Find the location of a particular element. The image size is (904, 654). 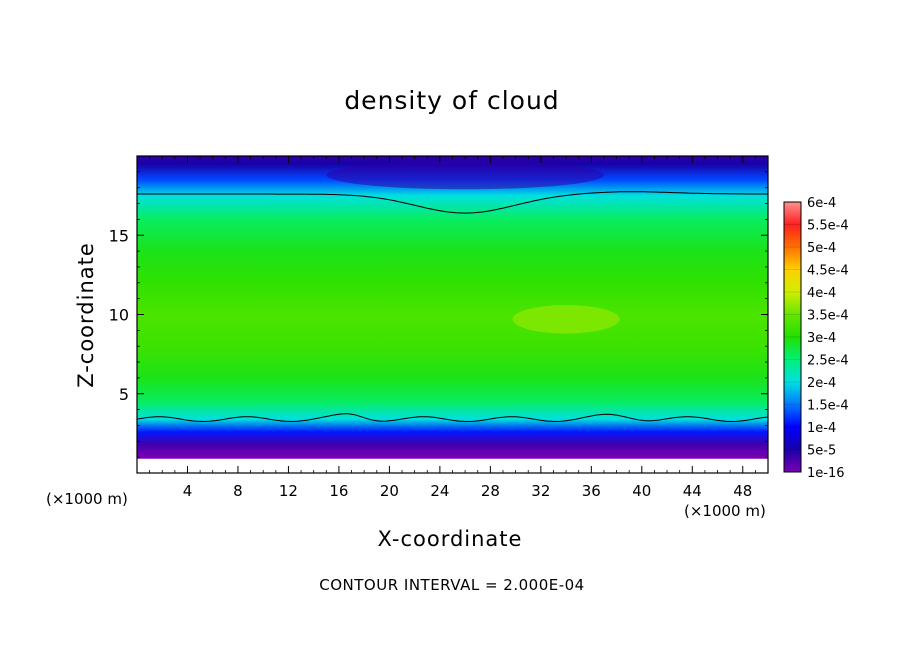

x-tick-label: 8 is located at coordinates (238, 491).